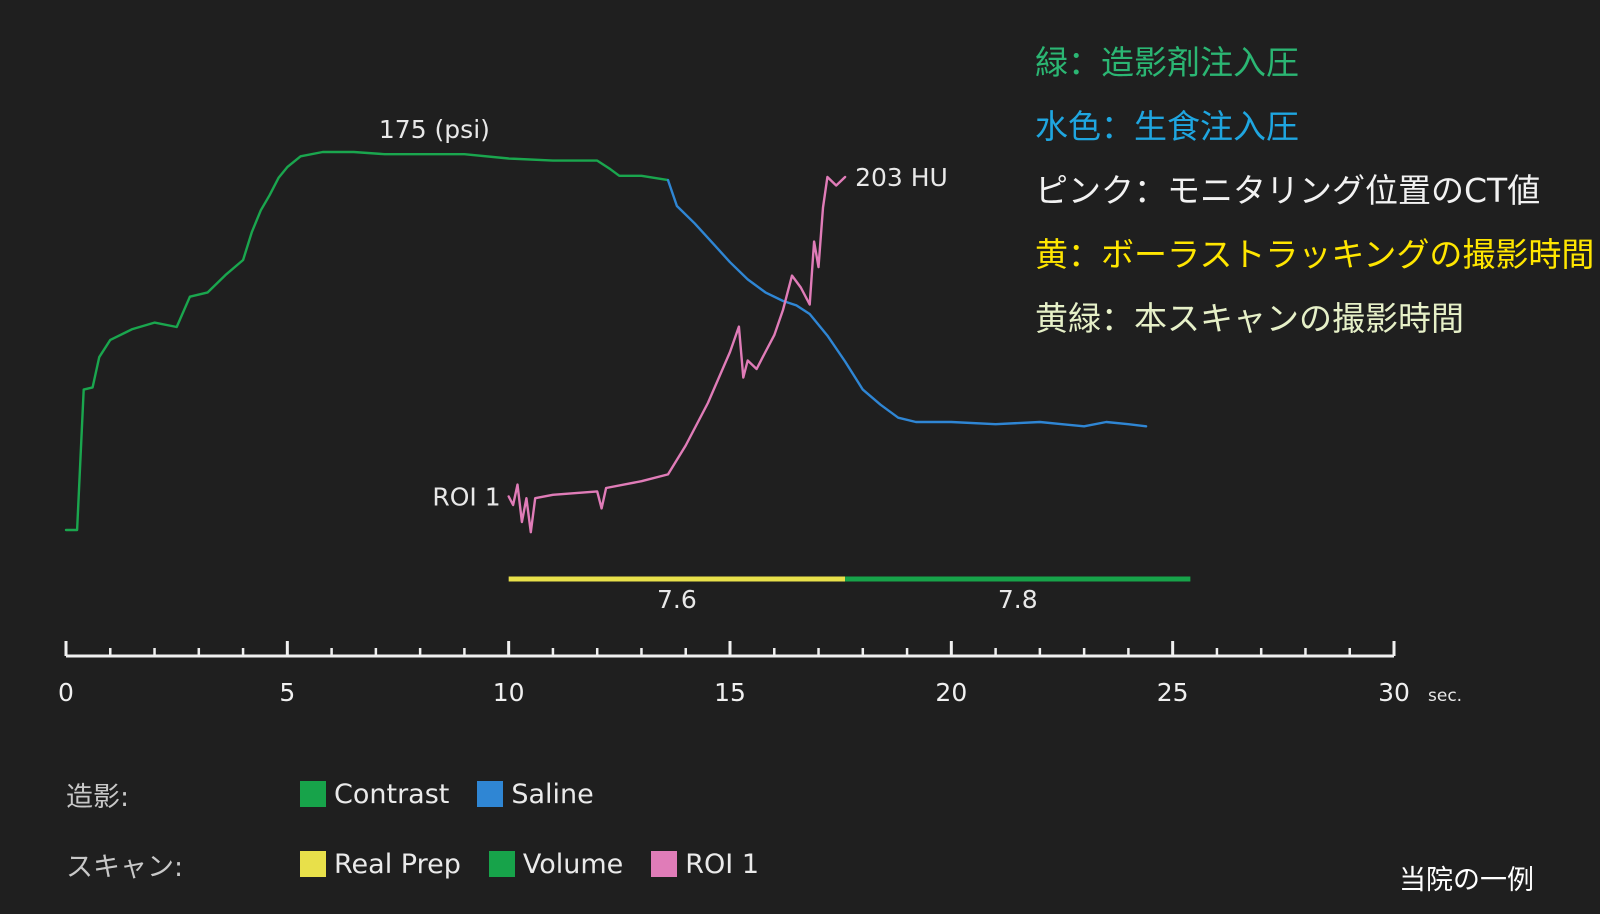  Describe the element at coordinates (392, 794) in the screenshot. I see `legend-label-contrast: Contrast` at that location.